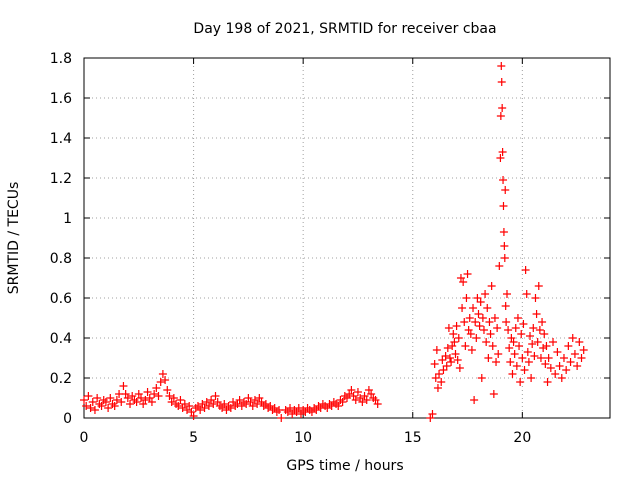 This screenshot has width=640, height=480. I want to click on y-axis-title: SRMTID / TECUs, so click(14, 238).